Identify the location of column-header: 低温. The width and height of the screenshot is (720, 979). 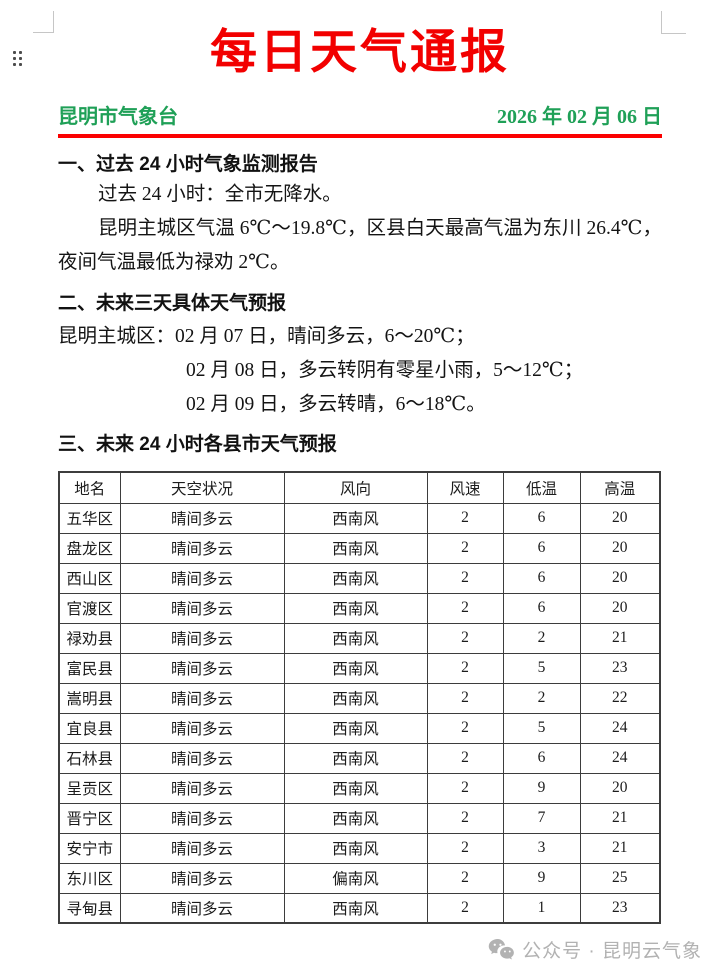
(541, 487).